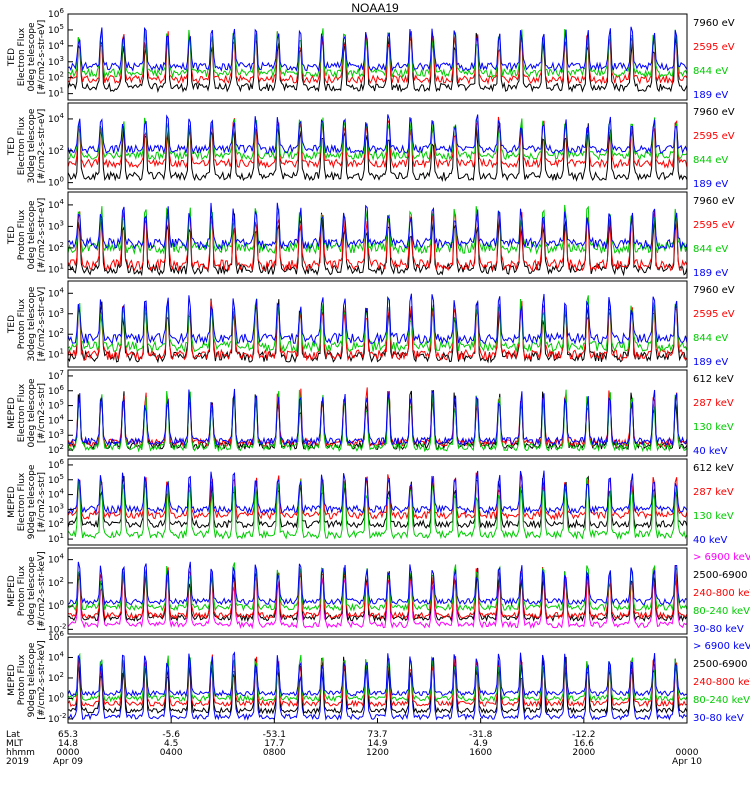 This screenshot has height=800, width=750. What do you see at coordinates (12, 680) in the screenshot?
I see `y-axis-label-8-1: MEPED` at bounding box center [12, 680].